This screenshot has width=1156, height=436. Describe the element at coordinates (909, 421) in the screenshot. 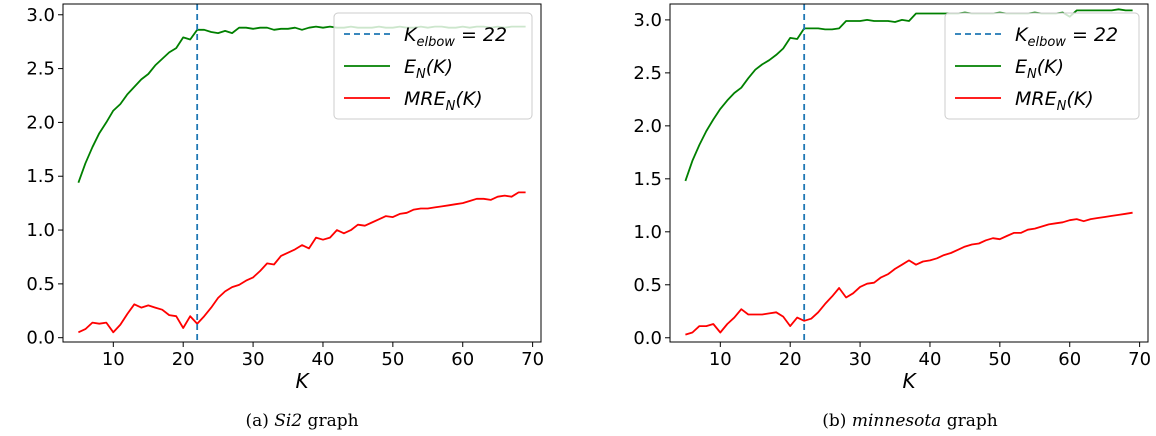

I see `panel-caption: (b) minnesota graph` at that location.